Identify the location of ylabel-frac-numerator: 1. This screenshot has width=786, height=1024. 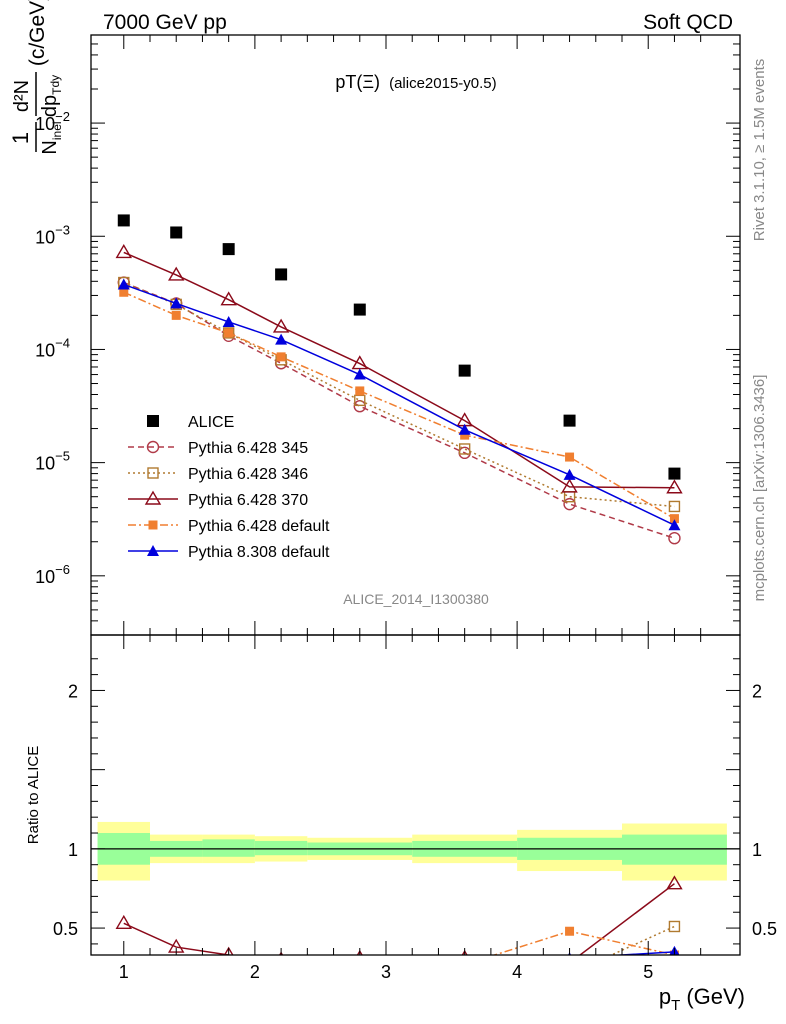
(20, 138).